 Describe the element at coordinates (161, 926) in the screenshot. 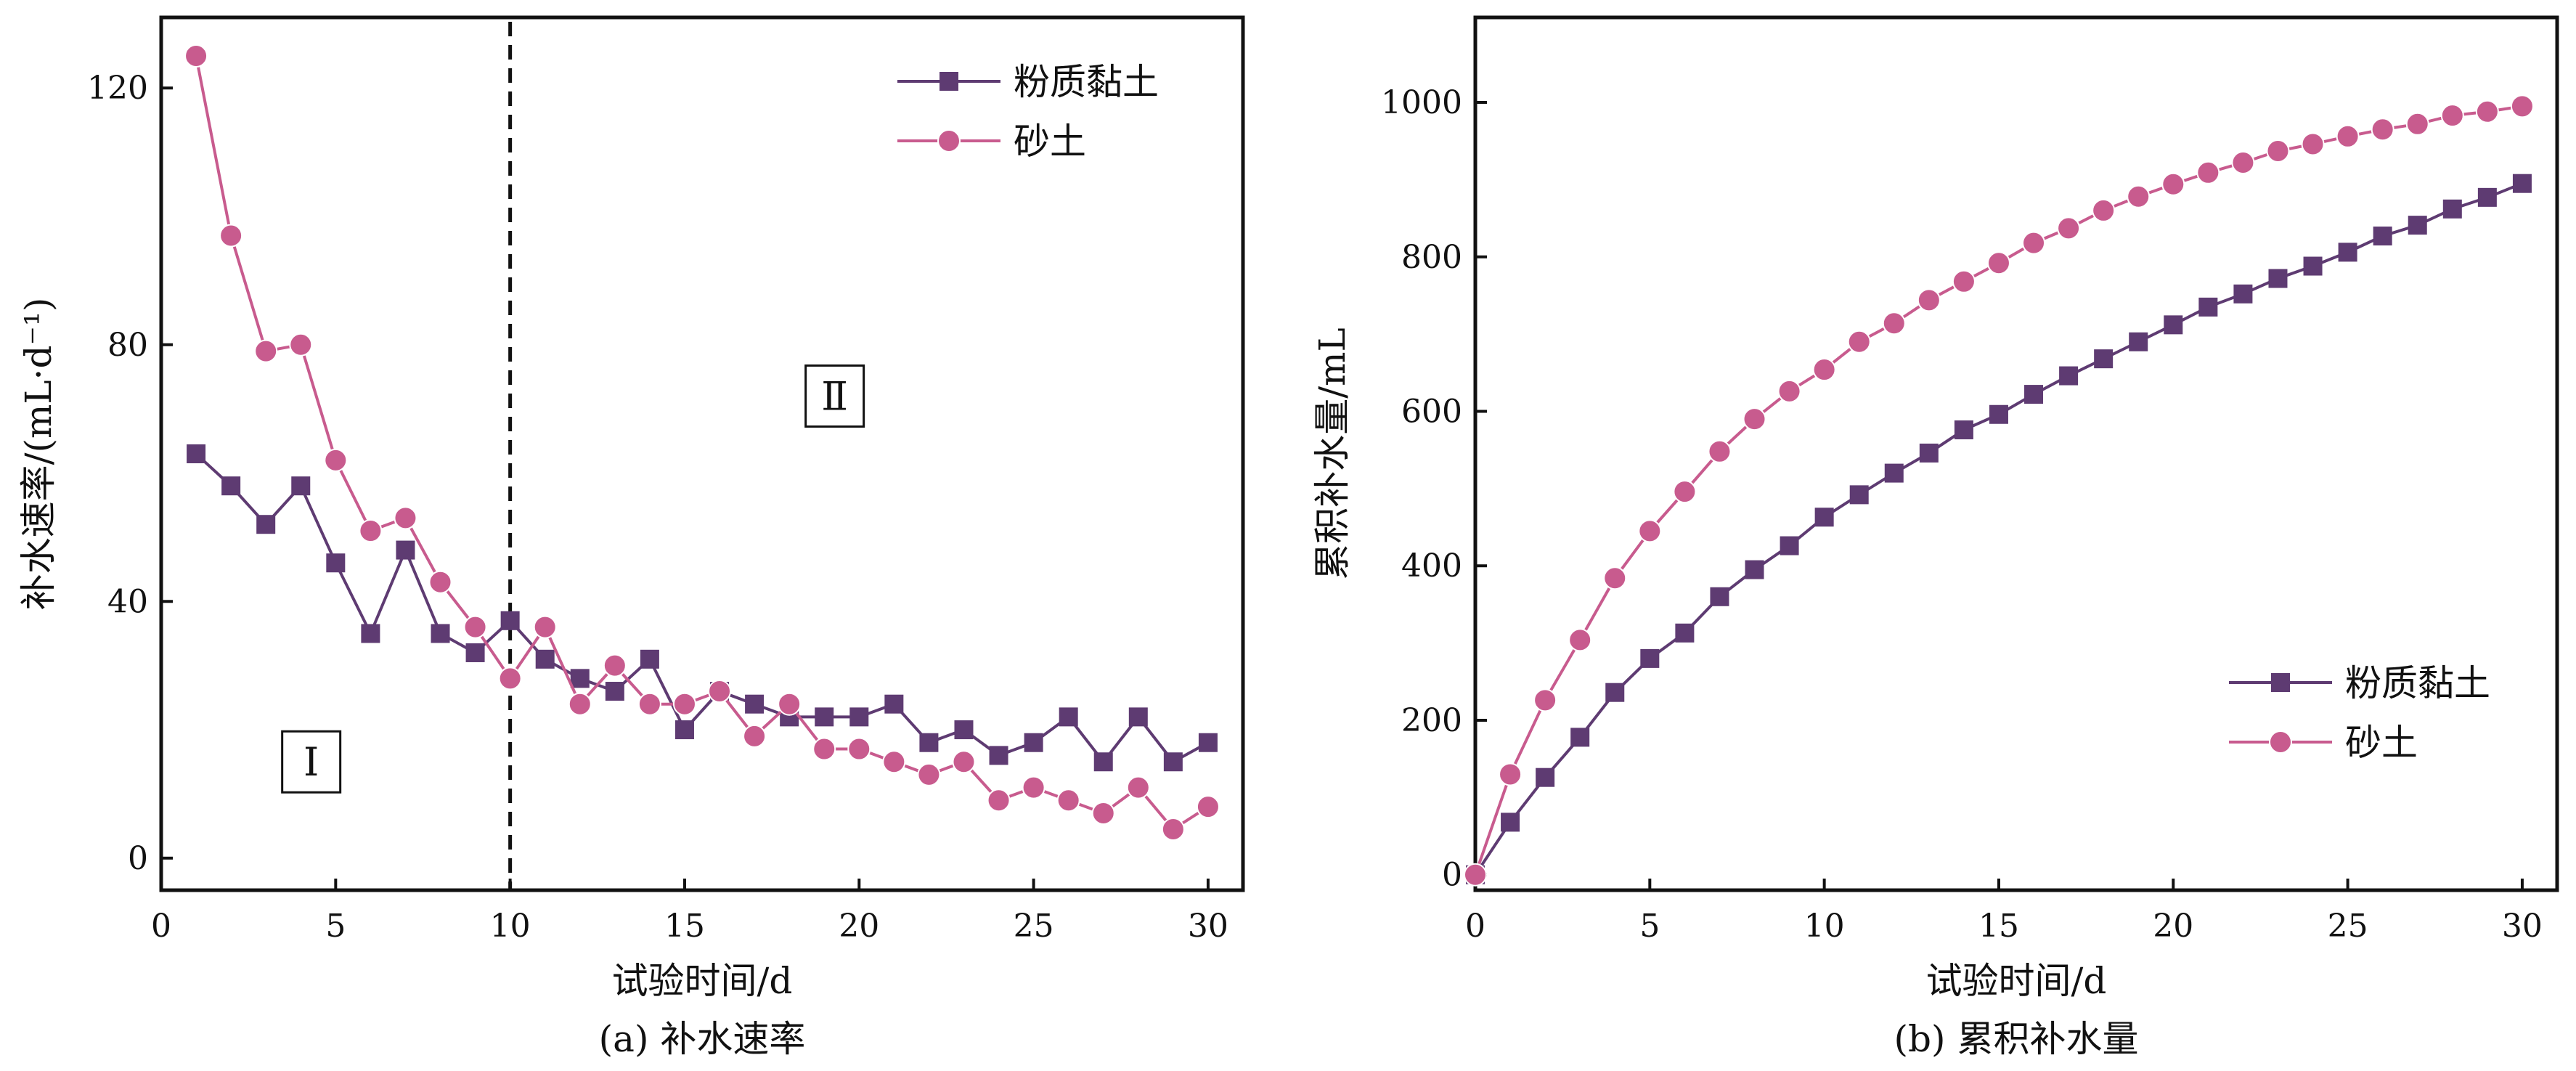

I see `x-tick-label: 0` at that location.